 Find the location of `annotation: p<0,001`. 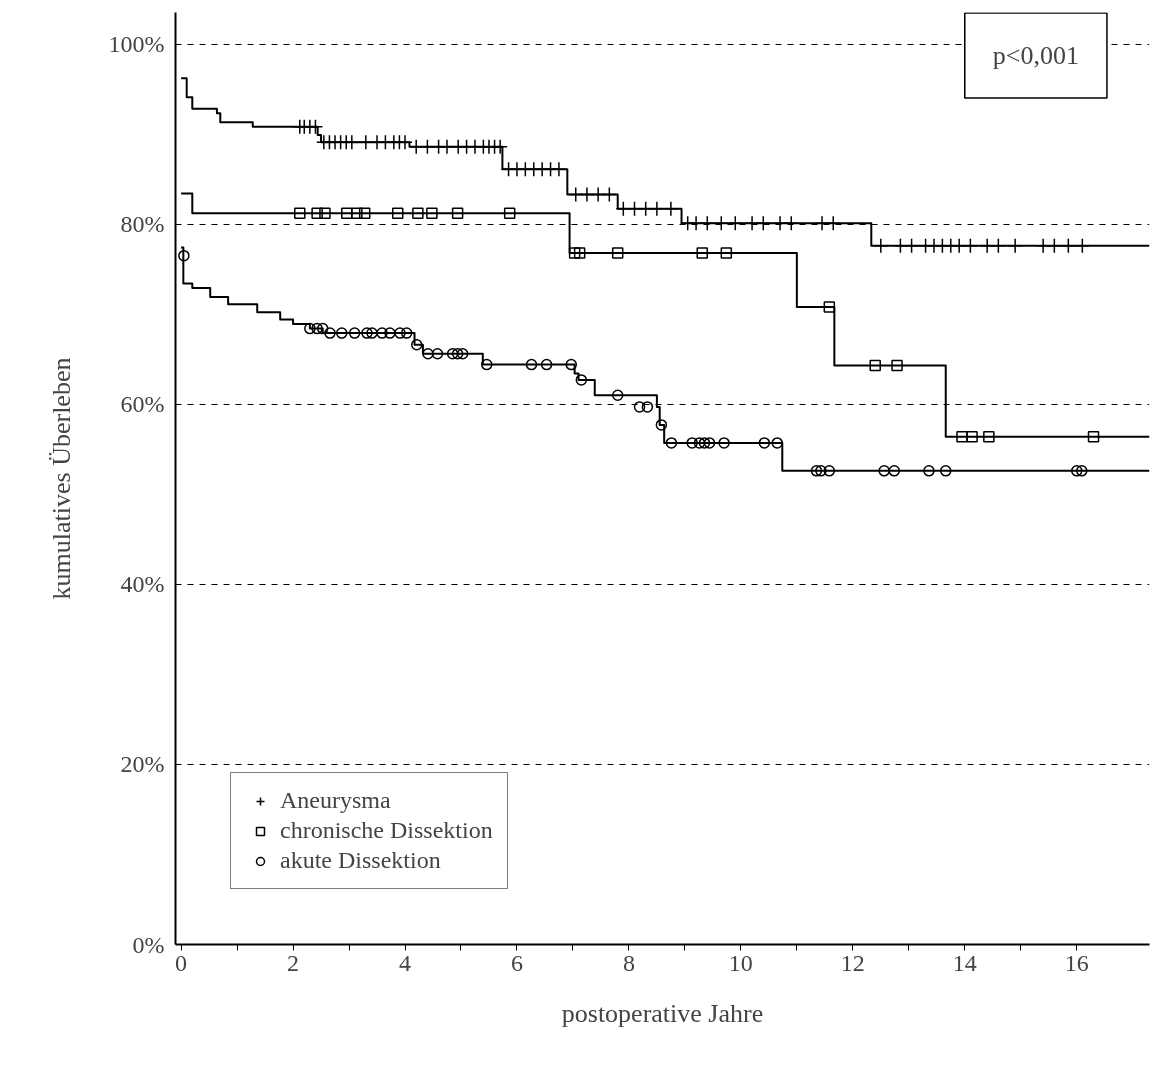

annotation: p<0,001 is located at coordinates (1035, 56).